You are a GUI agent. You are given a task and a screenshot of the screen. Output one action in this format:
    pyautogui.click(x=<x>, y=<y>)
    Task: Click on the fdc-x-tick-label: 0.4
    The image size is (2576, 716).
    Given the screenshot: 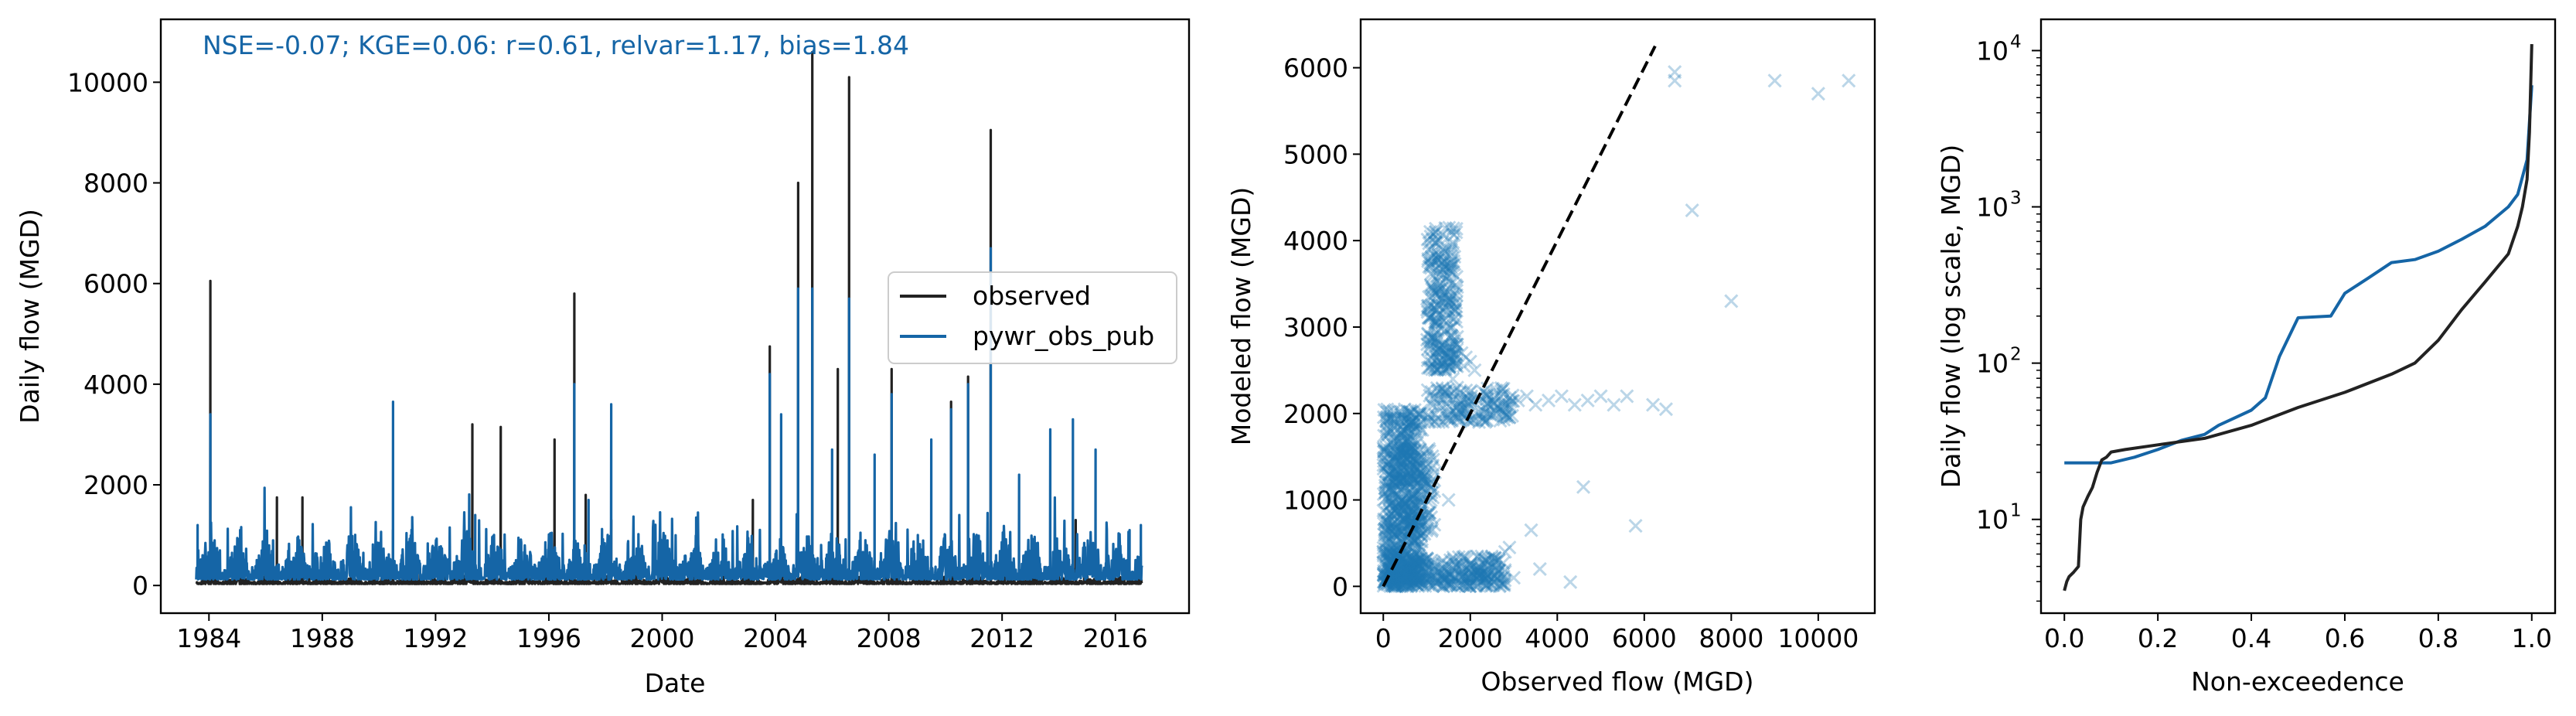 What is the action you would take?
    pyautogui.click(x=2251, y=638)
    